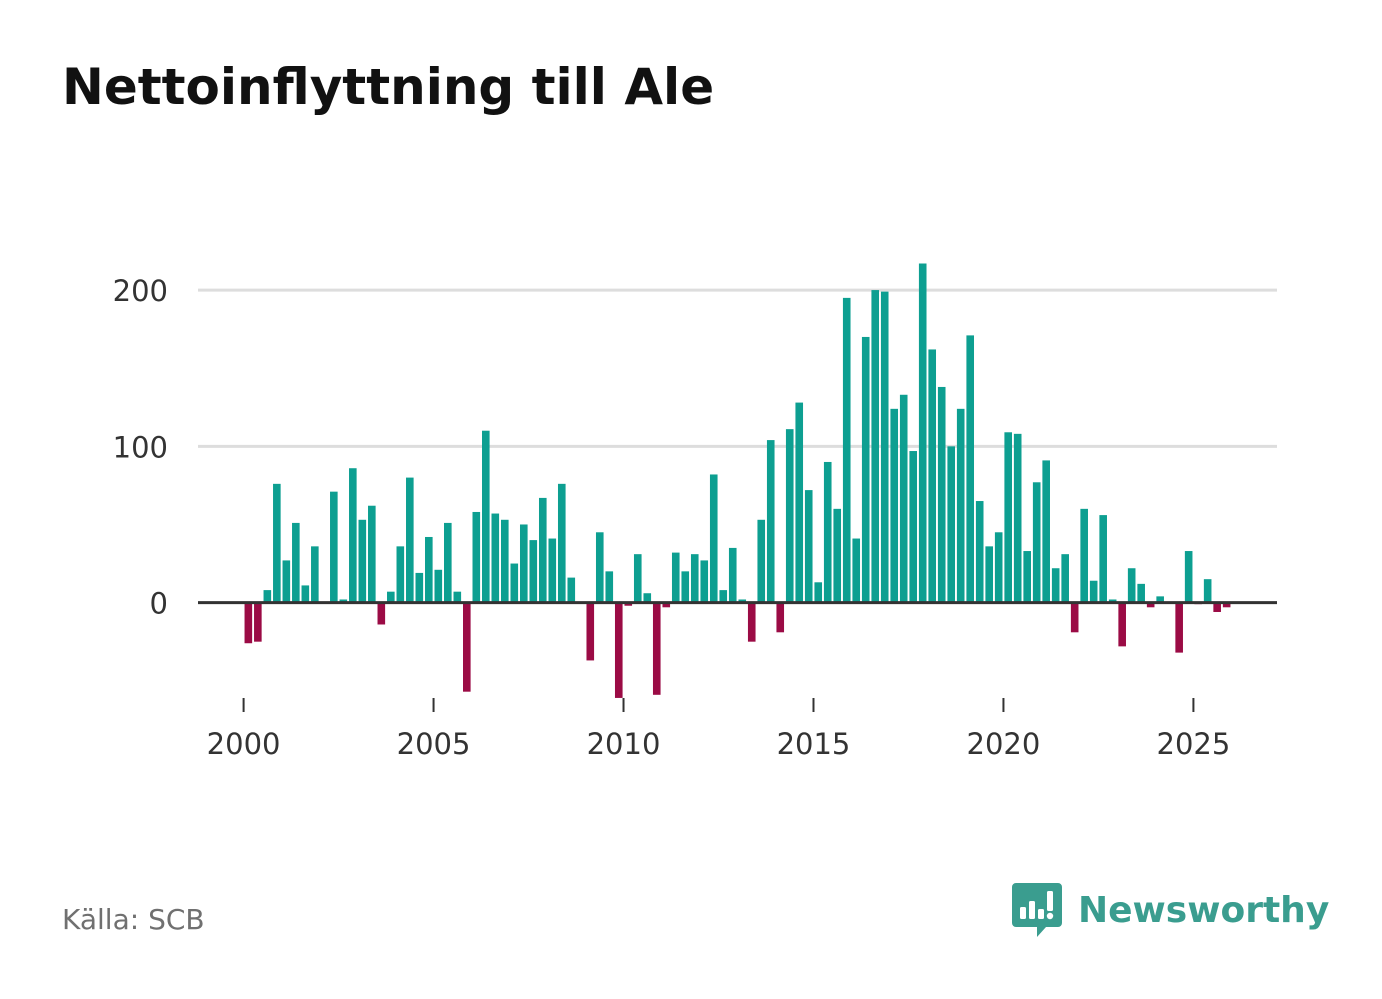 The image size is (1382, 999). I want to click on x-tick-label-2020: 2020, so click(1004, 744).